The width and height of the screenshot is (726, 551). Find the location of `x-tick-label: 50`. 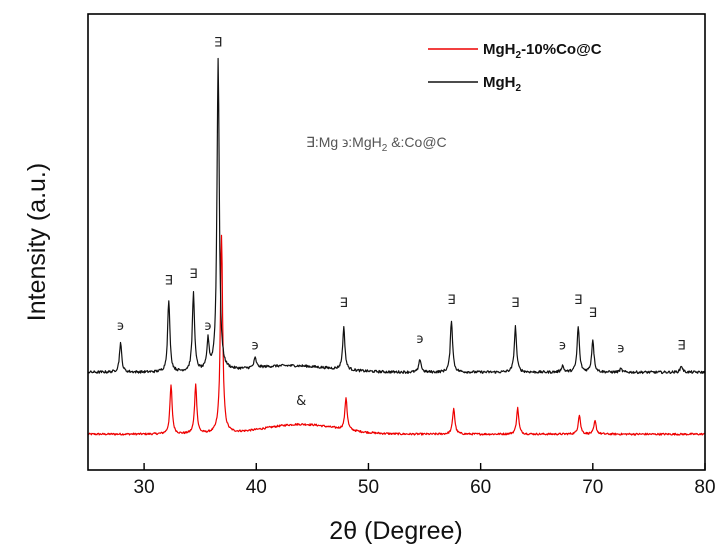

x-tick-label: 50 is located at coordinates (368, 487).